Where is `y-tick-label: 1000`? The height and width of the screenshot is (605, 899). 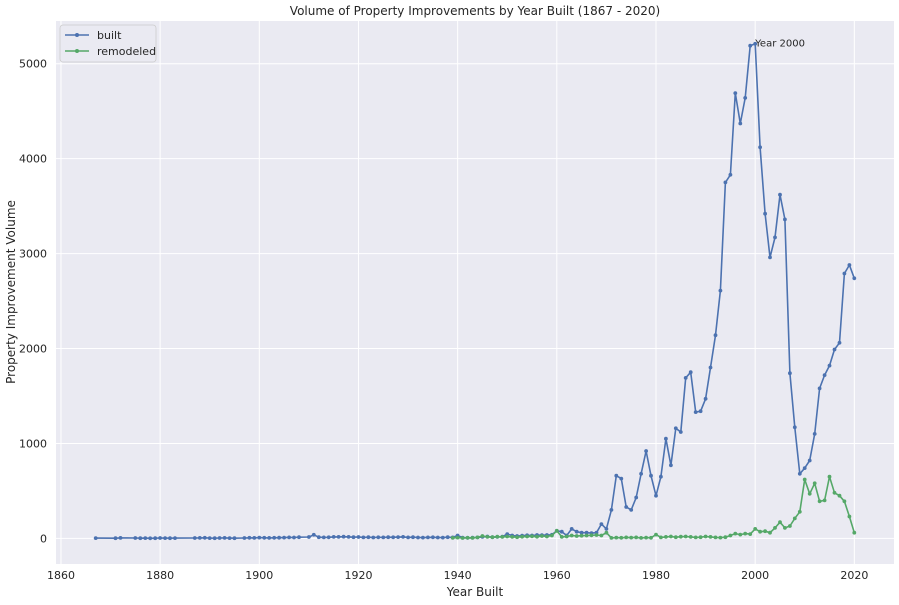
y-tick-label: 1000 is located at coordinates (33, 443).